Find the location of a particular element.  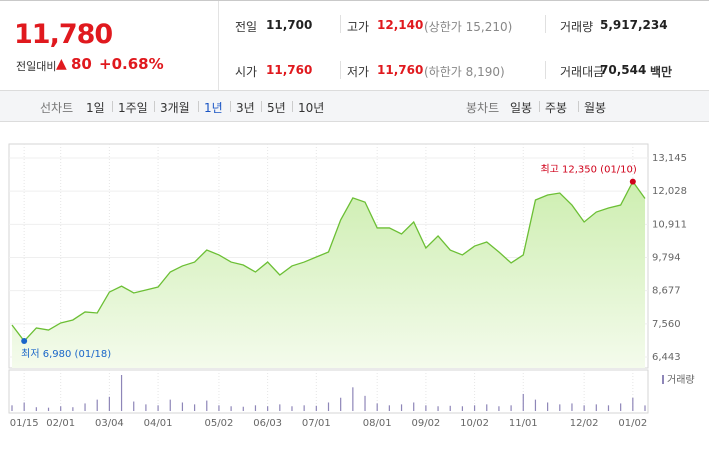

tab: 10년 is located at coordinates (311, 108).